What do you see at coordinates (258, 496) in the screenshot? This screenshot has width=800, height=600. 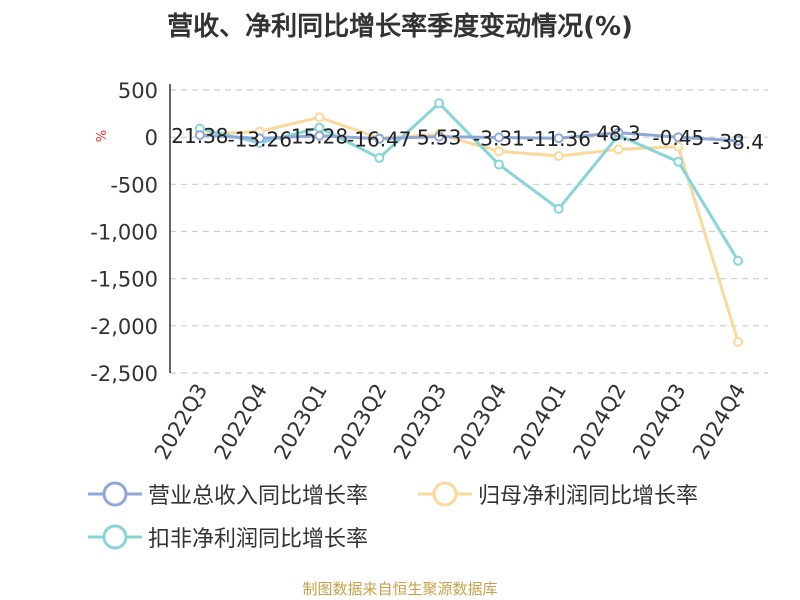 I see `legend-label-revenue: 营业总收入同比增长率` at bounding box center [258, 496].